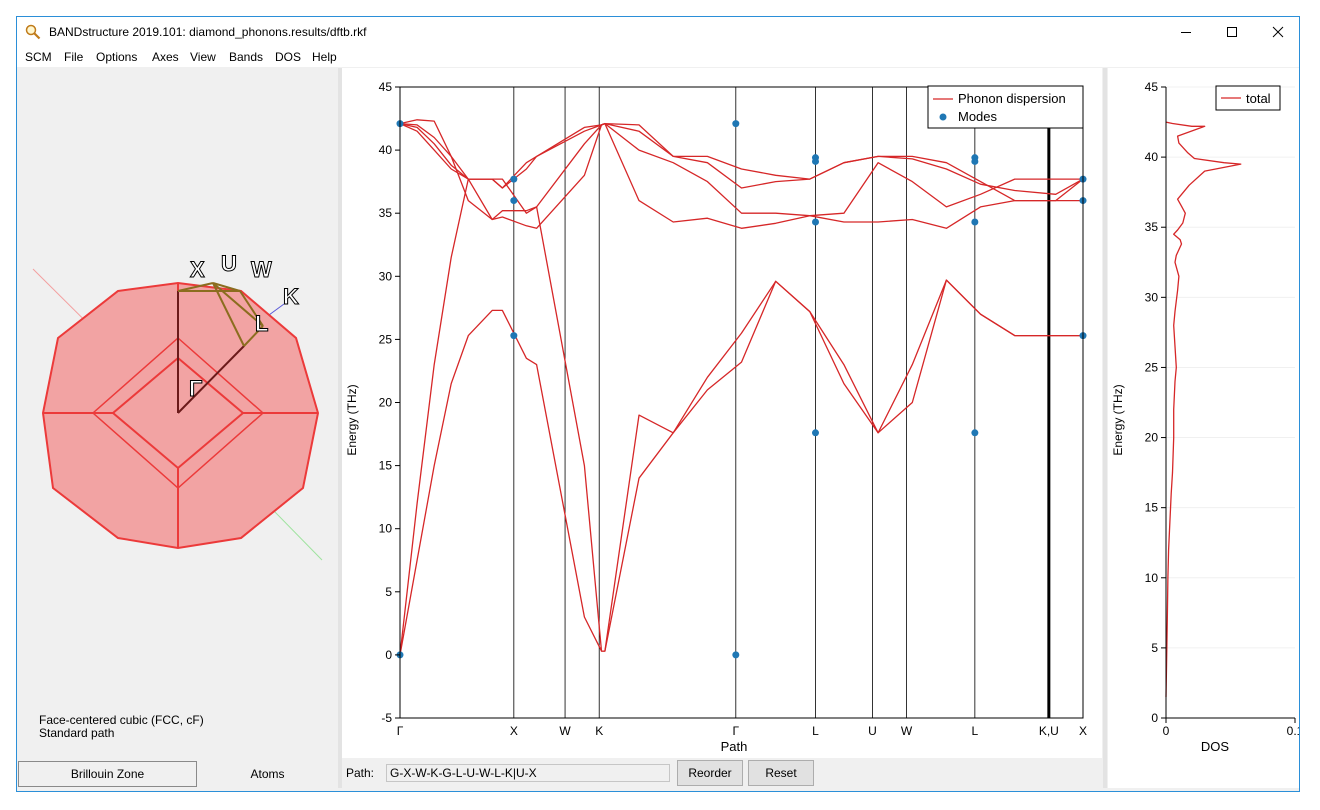 This screenshot has width=1320, height=810. Describe the element at coordinates (1166, 731) in the screenshot. I see `dos-x-tick-label: 0` at that location.